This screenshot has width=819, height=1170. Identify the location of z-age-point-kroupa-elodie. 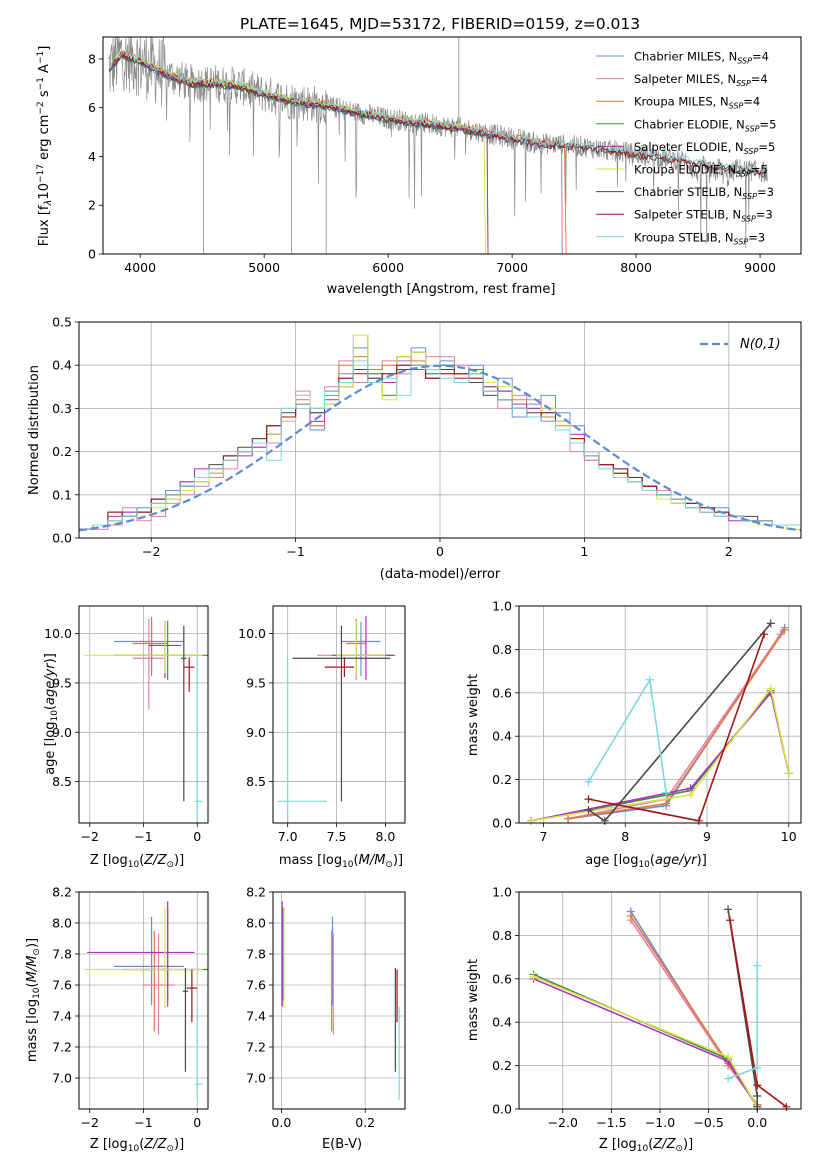
(143, 647).